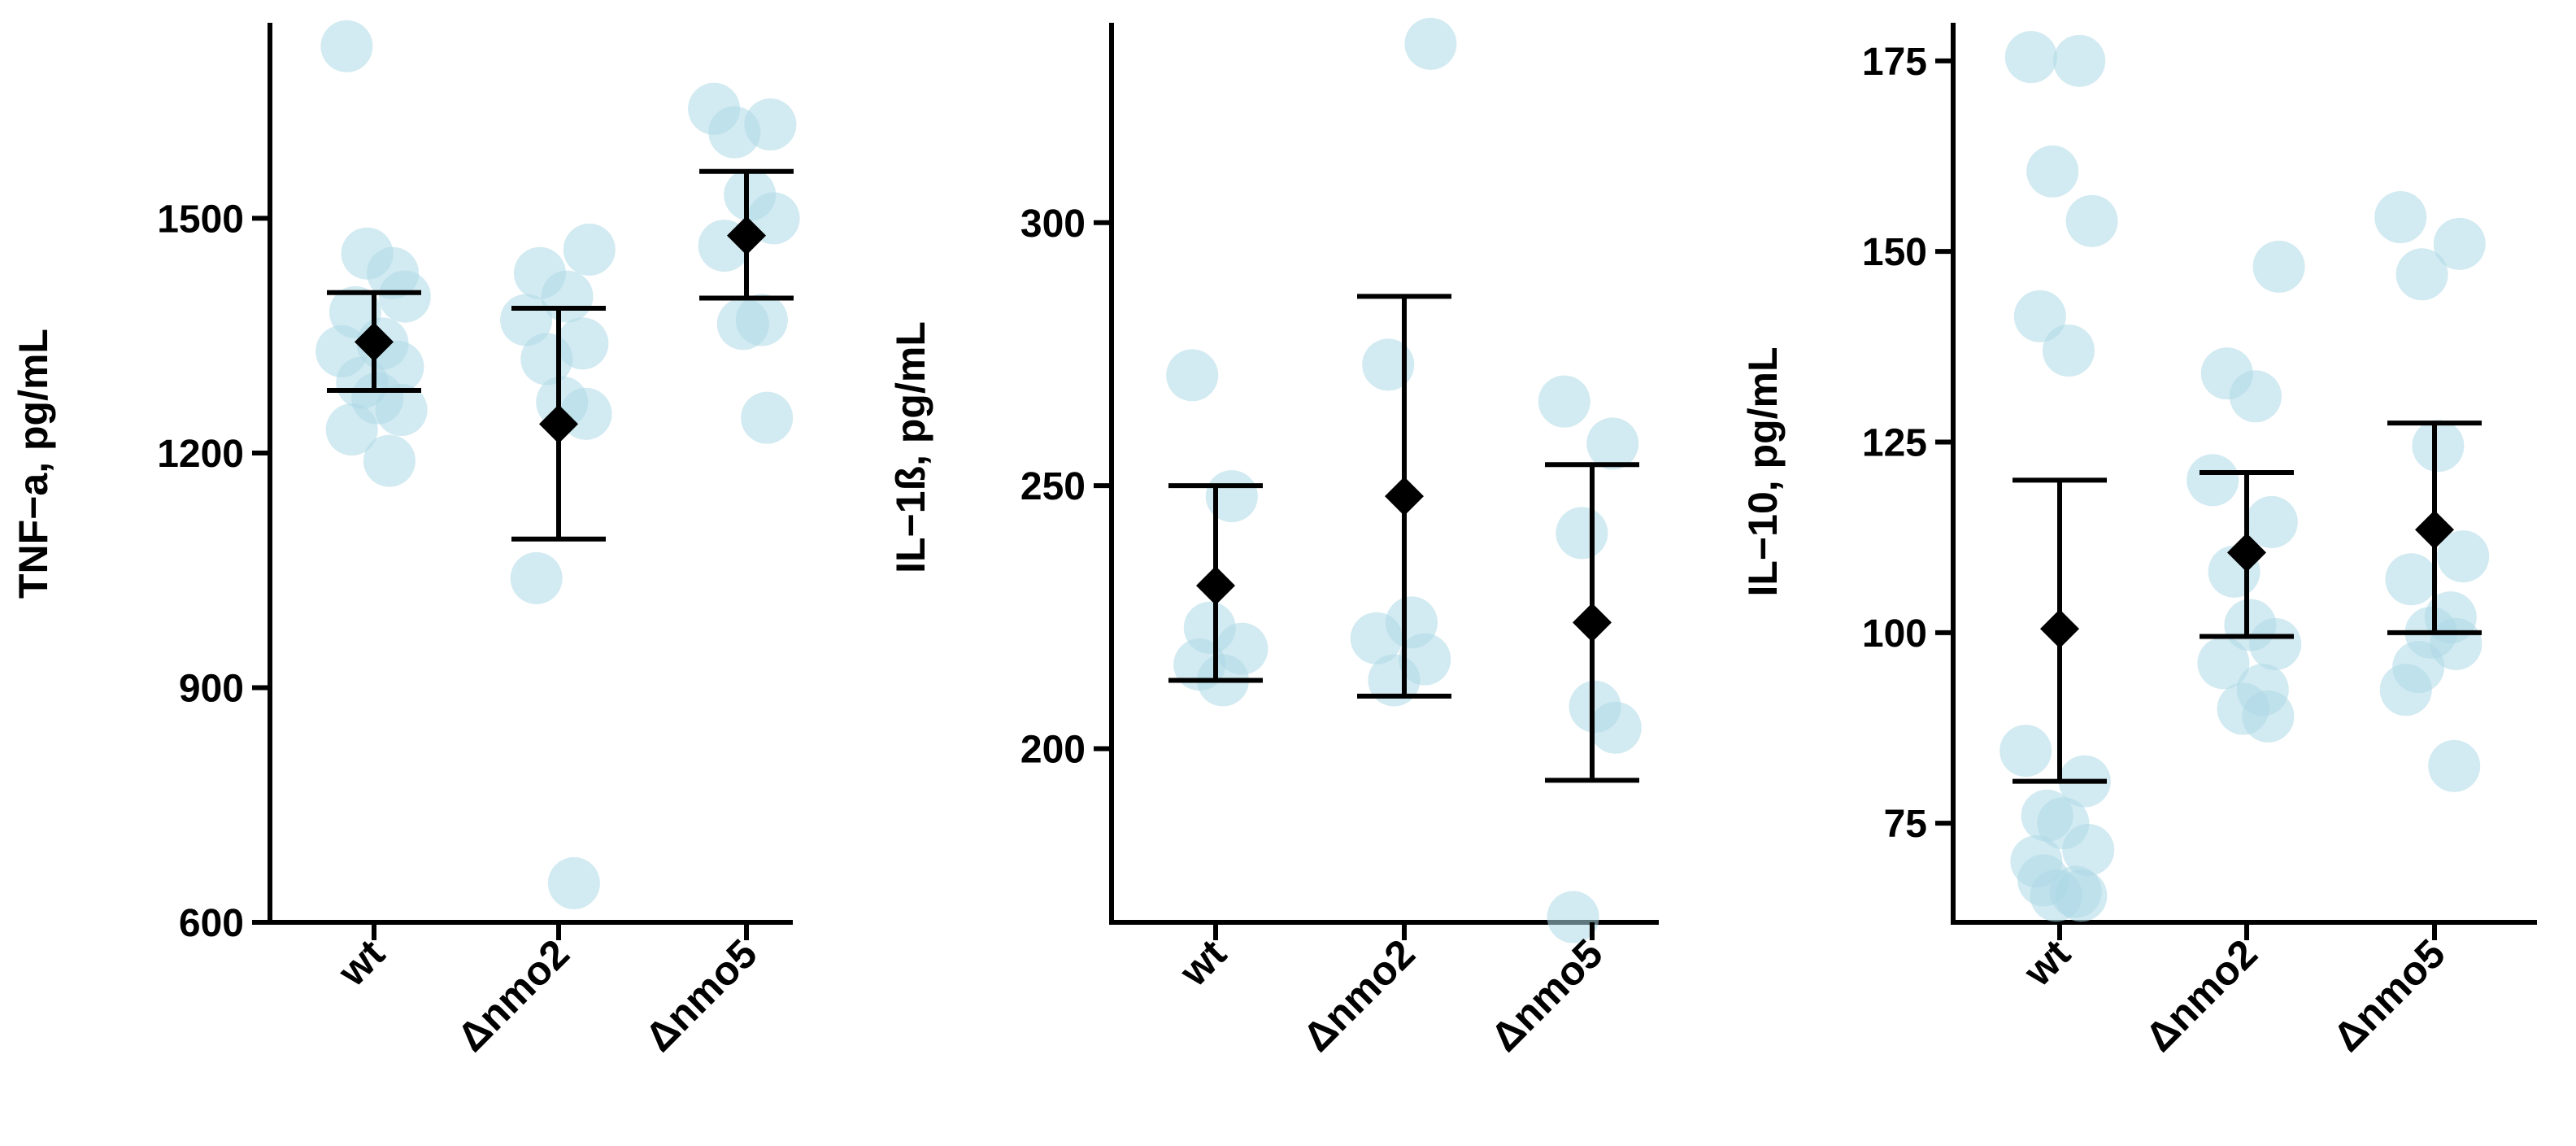  I want to click on y-tick-label: 150, so click(1895, 252).